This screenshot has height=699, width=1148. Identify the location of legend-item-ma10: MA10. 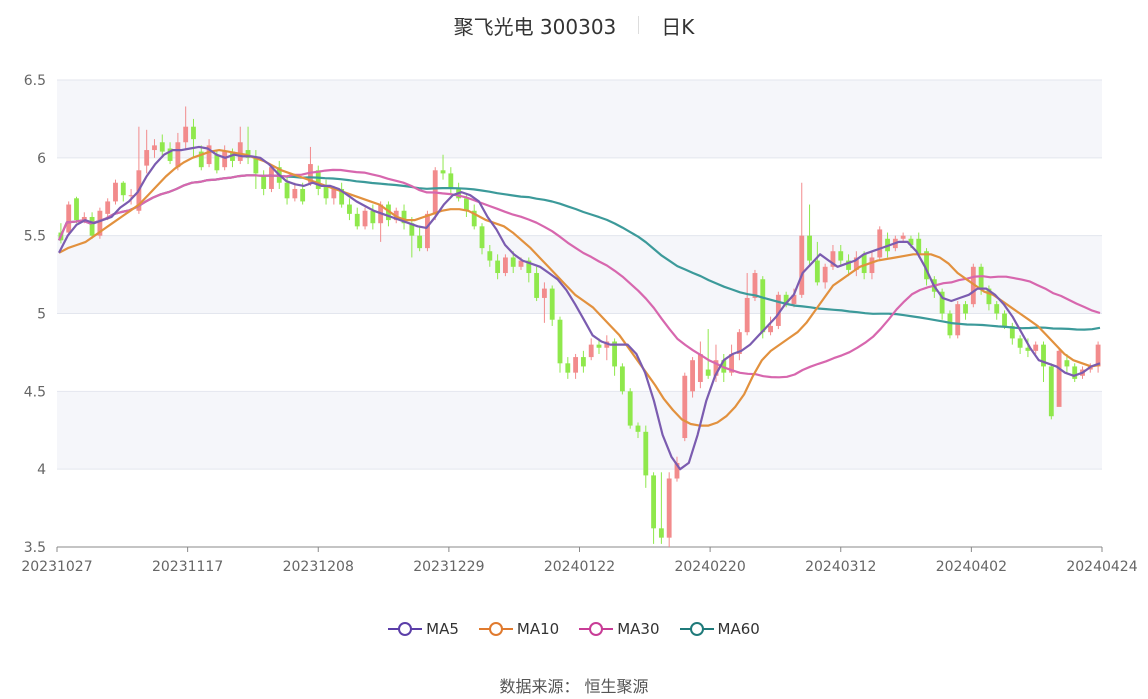
(519, 629).